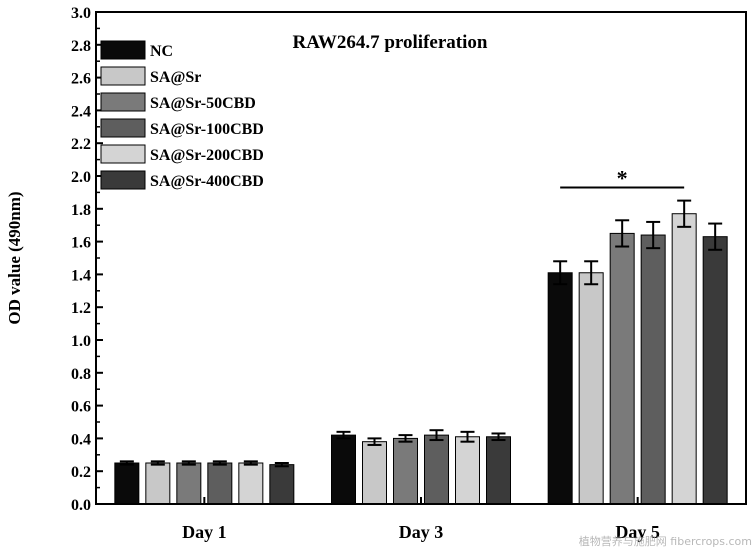 Image resolution: width=755 pixels, height=549 pixels. I want to click on y-tick-label: 1.2, so click(81, 308).